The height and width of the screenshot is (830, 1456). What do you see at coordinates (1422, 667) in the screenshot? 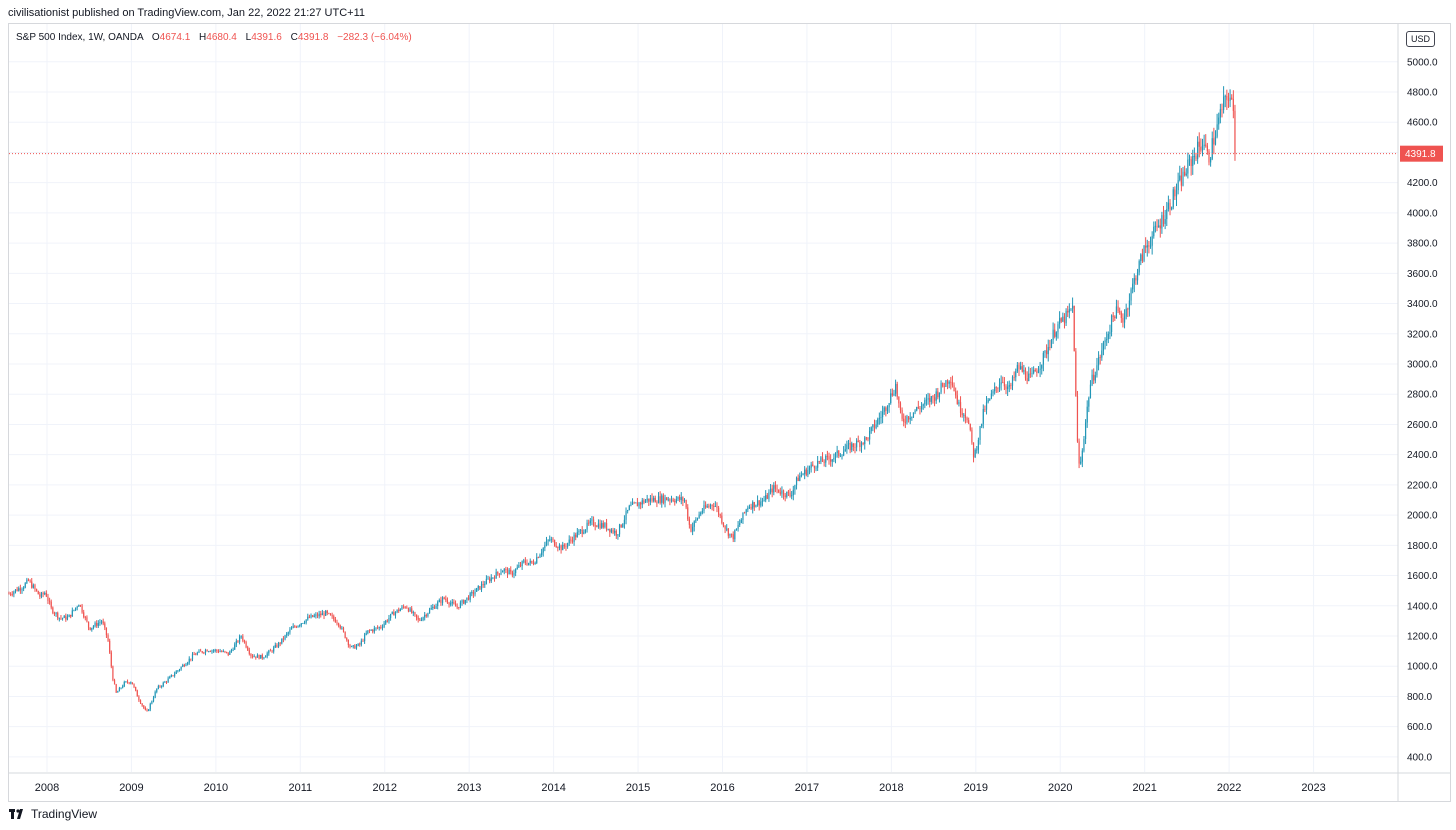
I see `y-tick-label: 1000.0` at bounding box center [1422, 667].